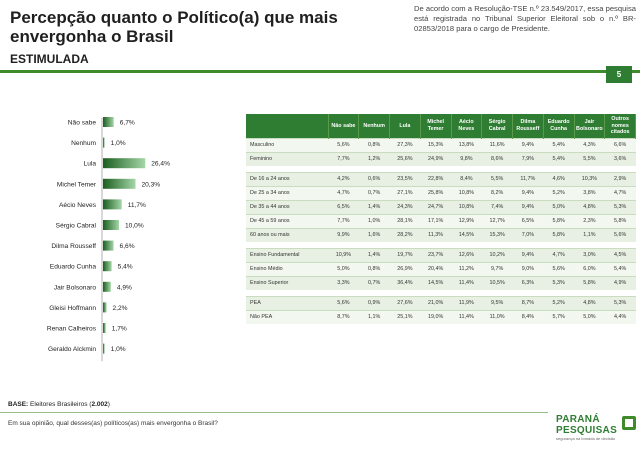 The width and height of the screenshot is (640, 451). Describe the element at coordinates (118, 143) in the screenshot. I see `bar-value-label: 1,0%` at that location.